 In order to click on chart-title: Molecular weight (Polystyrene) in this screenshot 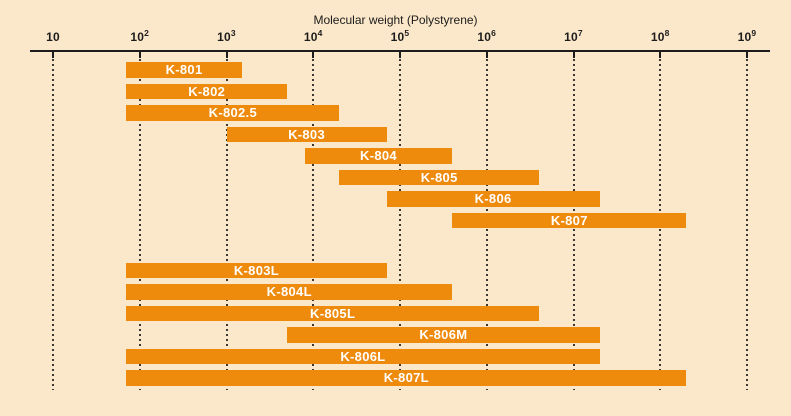, I will do `click(395, 20)`.